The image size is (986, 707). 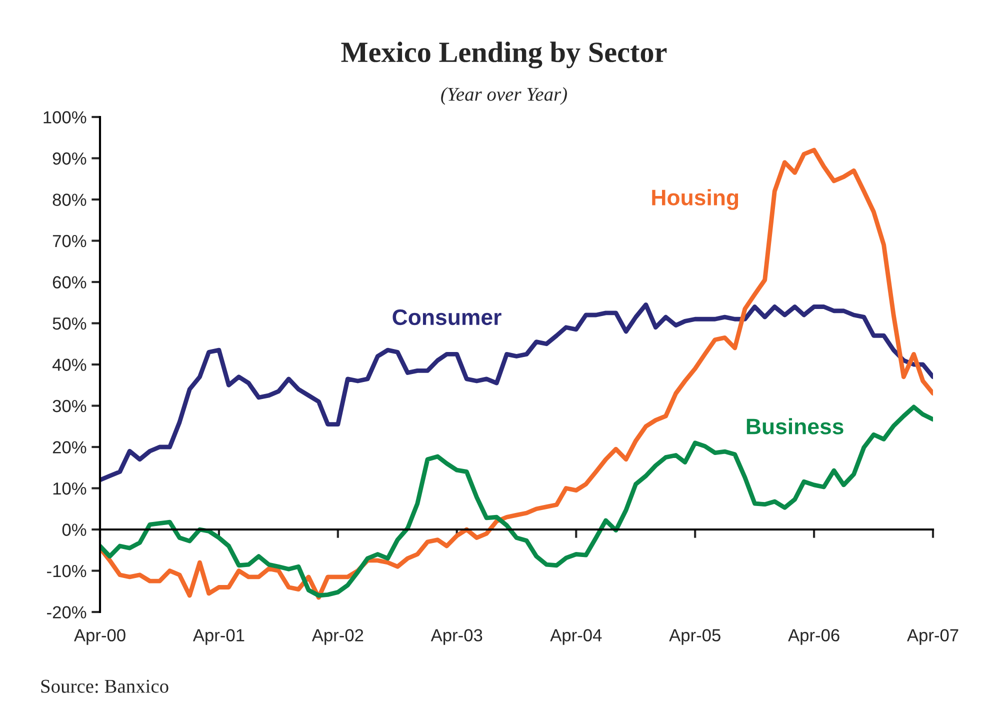 I want to click on series-label: Housing, so click(x=695, y=199).